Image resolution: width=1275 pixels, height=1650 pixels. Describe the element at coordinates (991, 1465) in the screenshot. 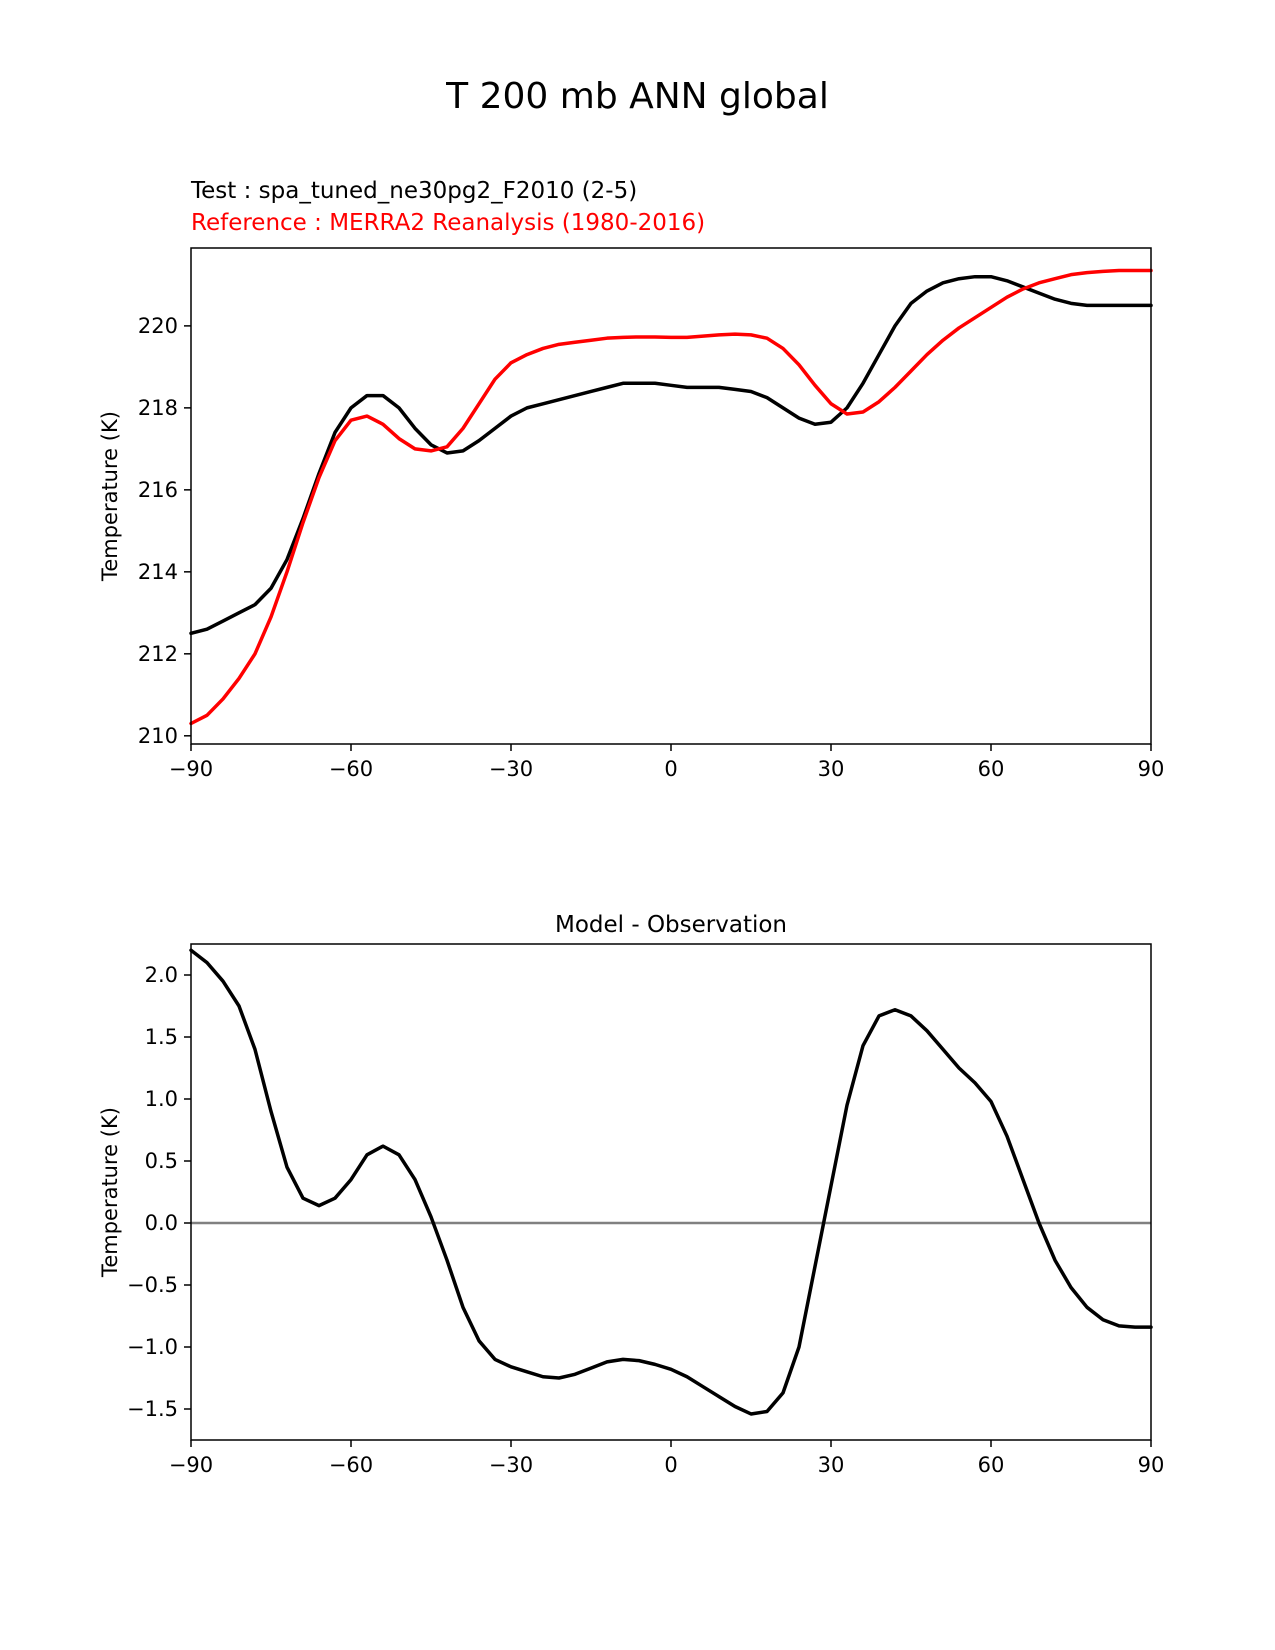

I see `bottom-x-tick-label: 60` at that location.